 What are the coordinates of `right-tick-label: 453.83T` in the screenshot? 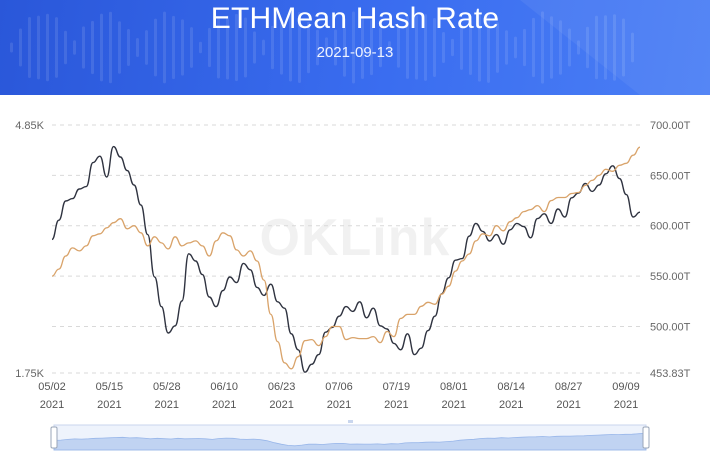 It's located at (670, 374).